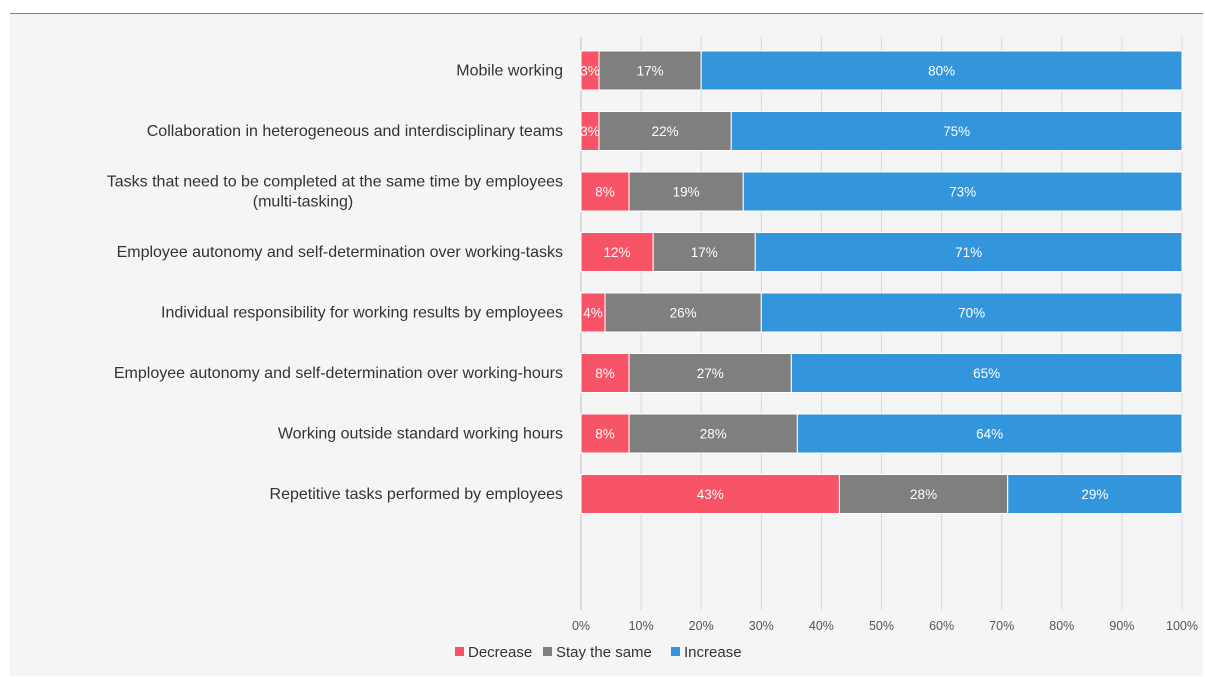 This screenshot has width=1205, height=677. I want to click on data-label: 4%, so click(593, 313).